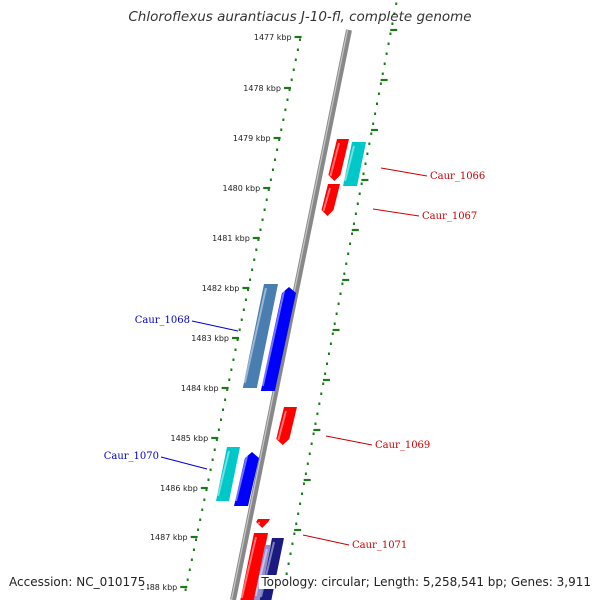 The height and width of the screenshot is (600, 600). What do you see at coordinates (255, 335) in the screenshot?
I see `gene-feature-caur-1068-highlight` at bounding box center [255, 335].